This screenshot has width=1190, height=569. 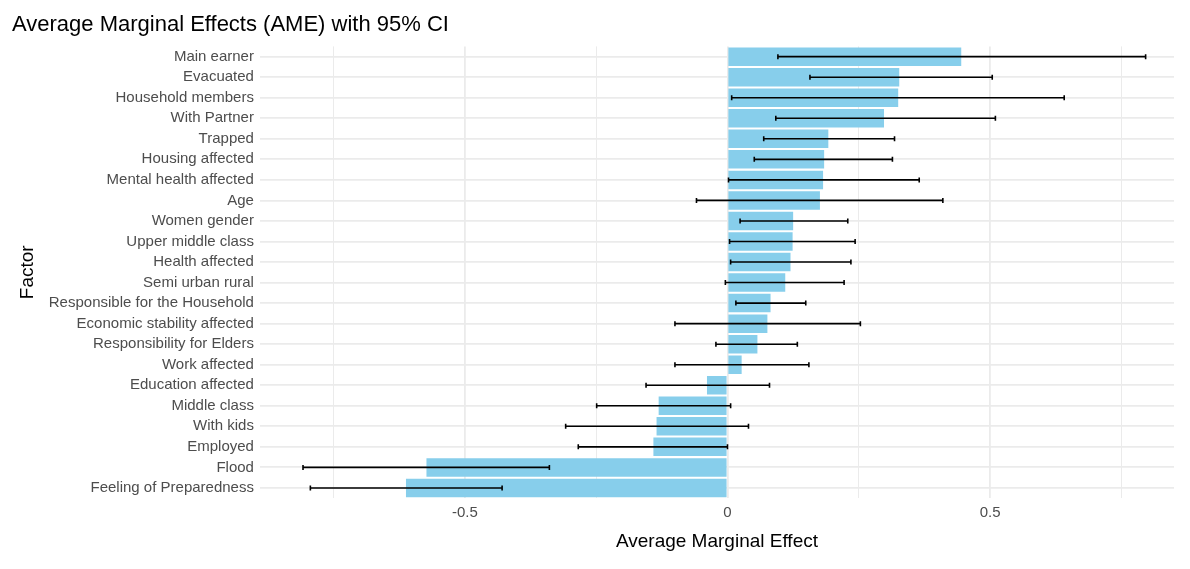 What do you see at coordinates (203, 261) in the screenshot?
I see `y-tick-label: Health affected` at bounding box center [203, 261].